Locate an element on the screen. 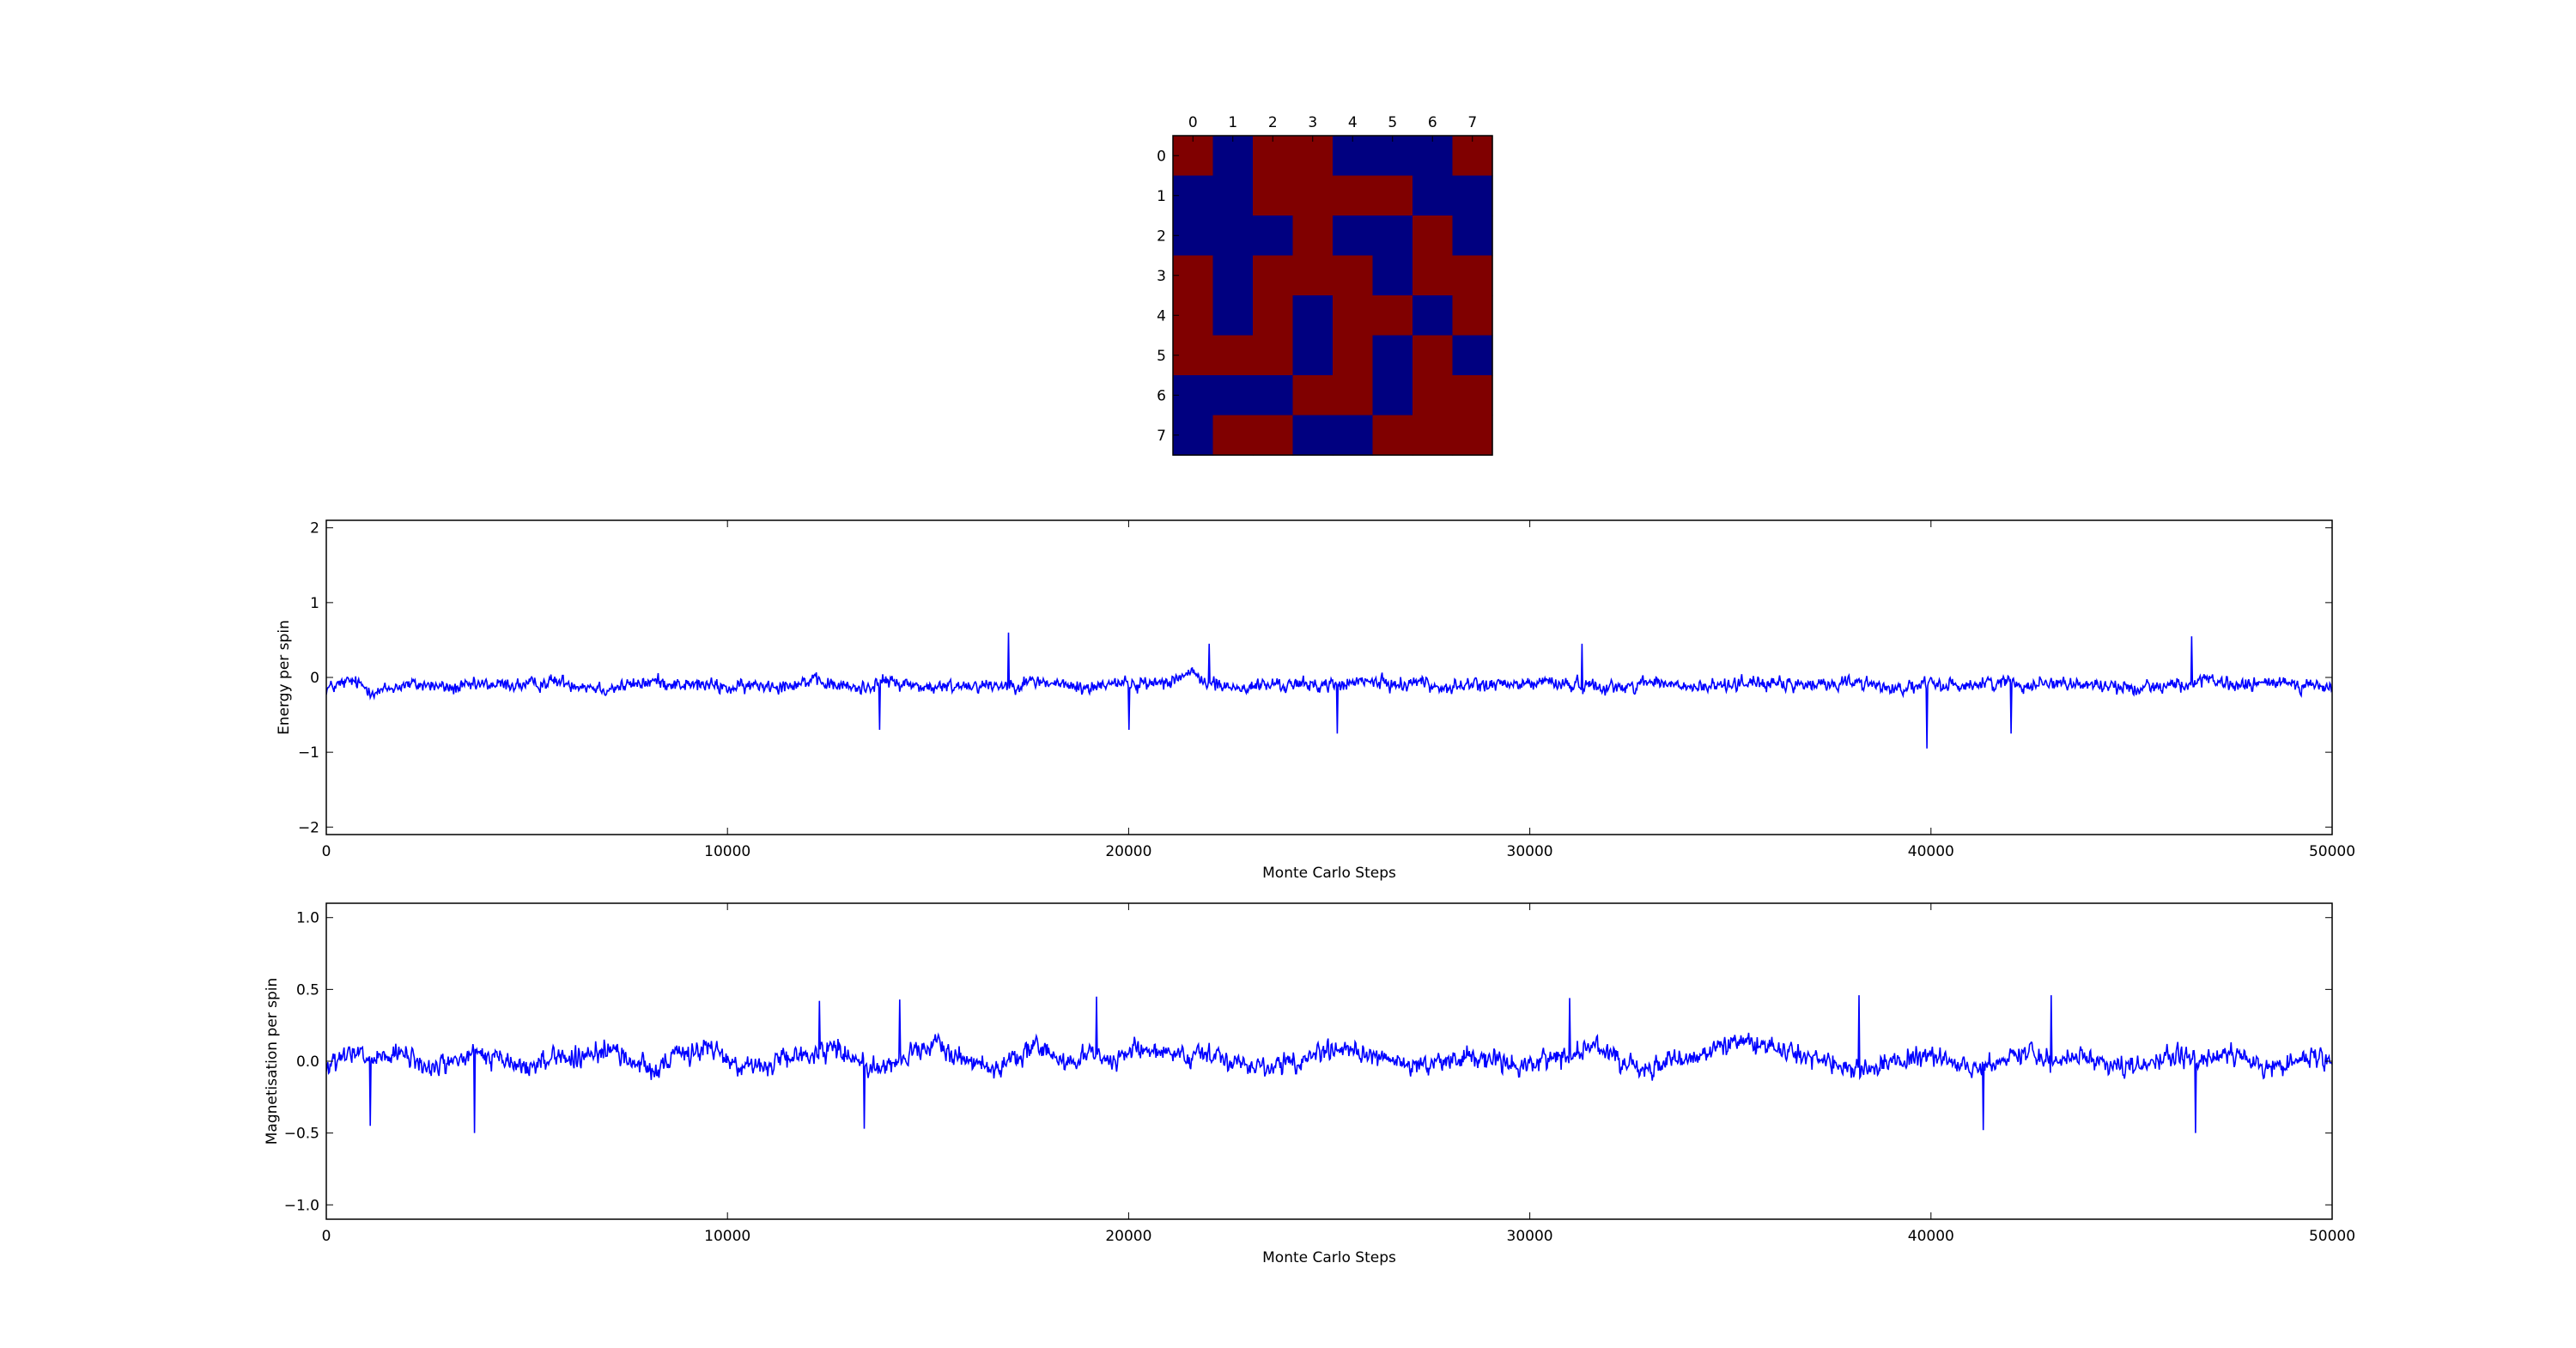 The height and width of the screenshot is (1348, 2576). heatmap-y-tick-label: 6 is located at coordinates (1162, 396).